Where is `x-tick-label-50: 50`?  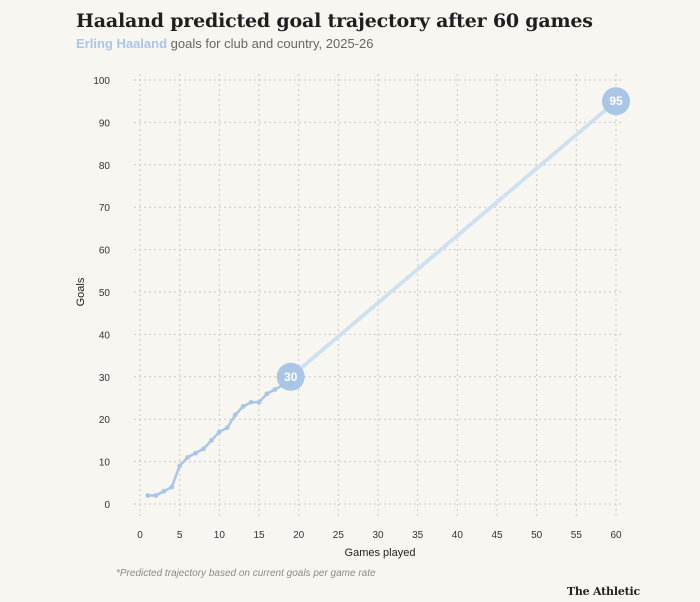 x-tick-label-50: 50 is located at coordinates (537, 535).